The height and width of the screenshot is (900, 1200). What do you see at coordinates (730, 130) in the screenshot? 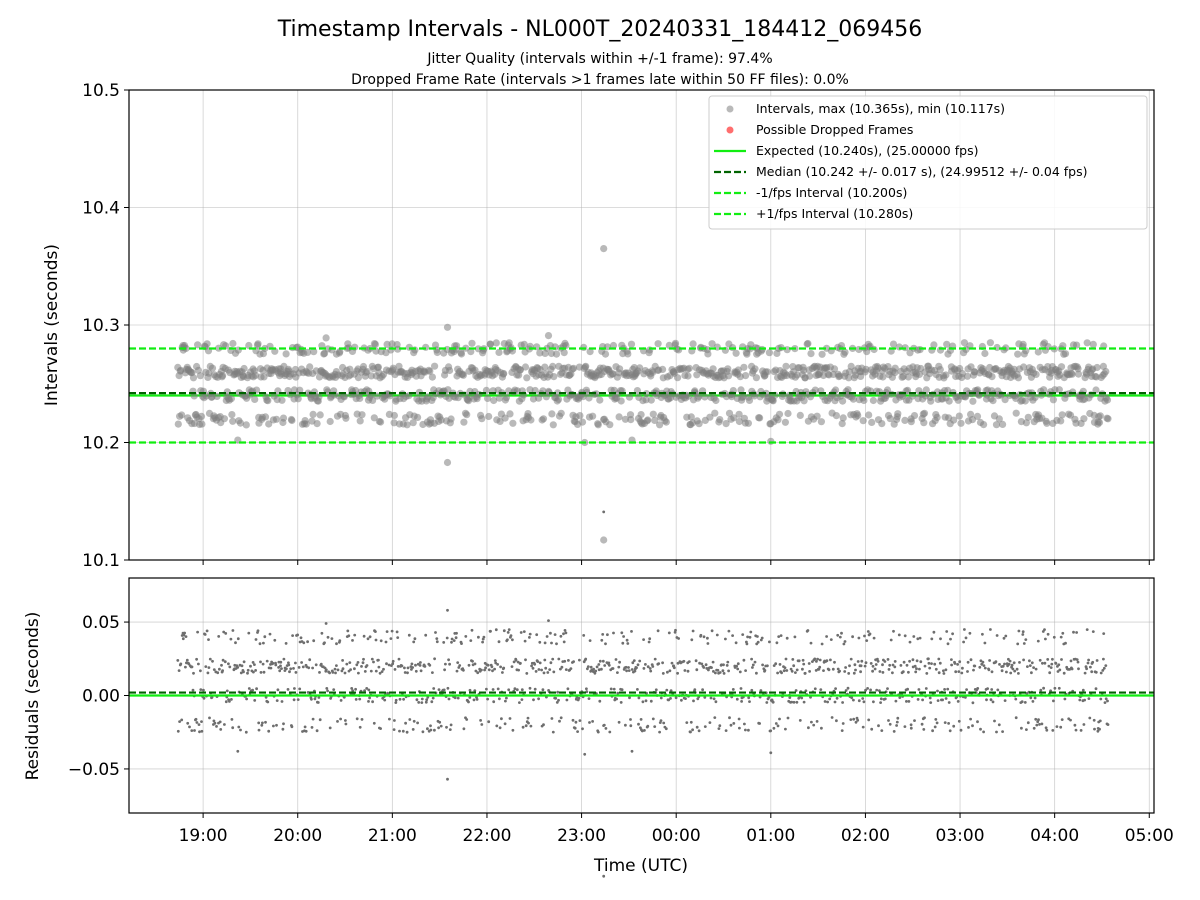
I see `legend-dropped-marker` at bounding box center [730, 130].